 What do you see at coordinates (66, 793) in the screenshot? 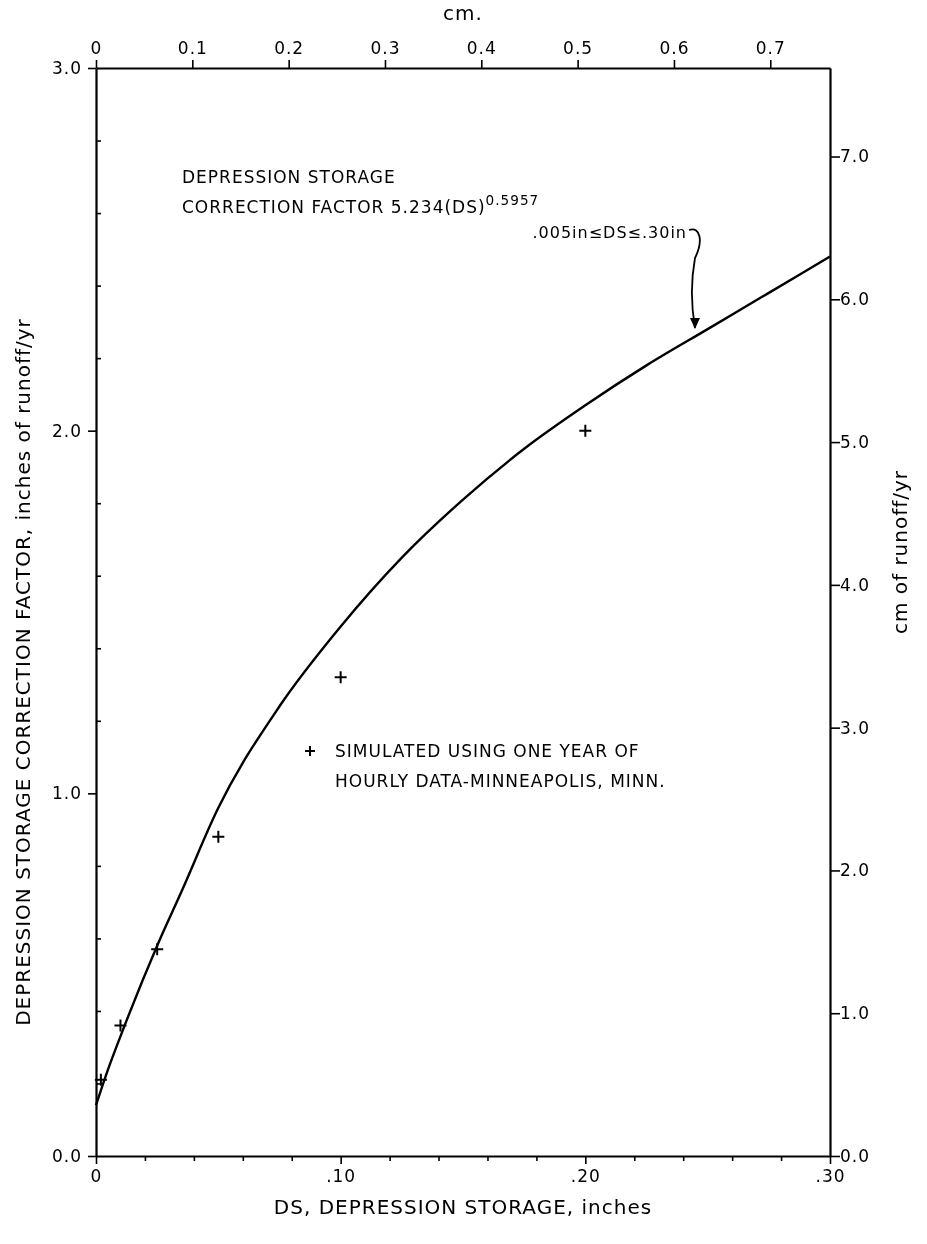
I see `y-tick-label: 1.0` at bounding box center [66, 793].